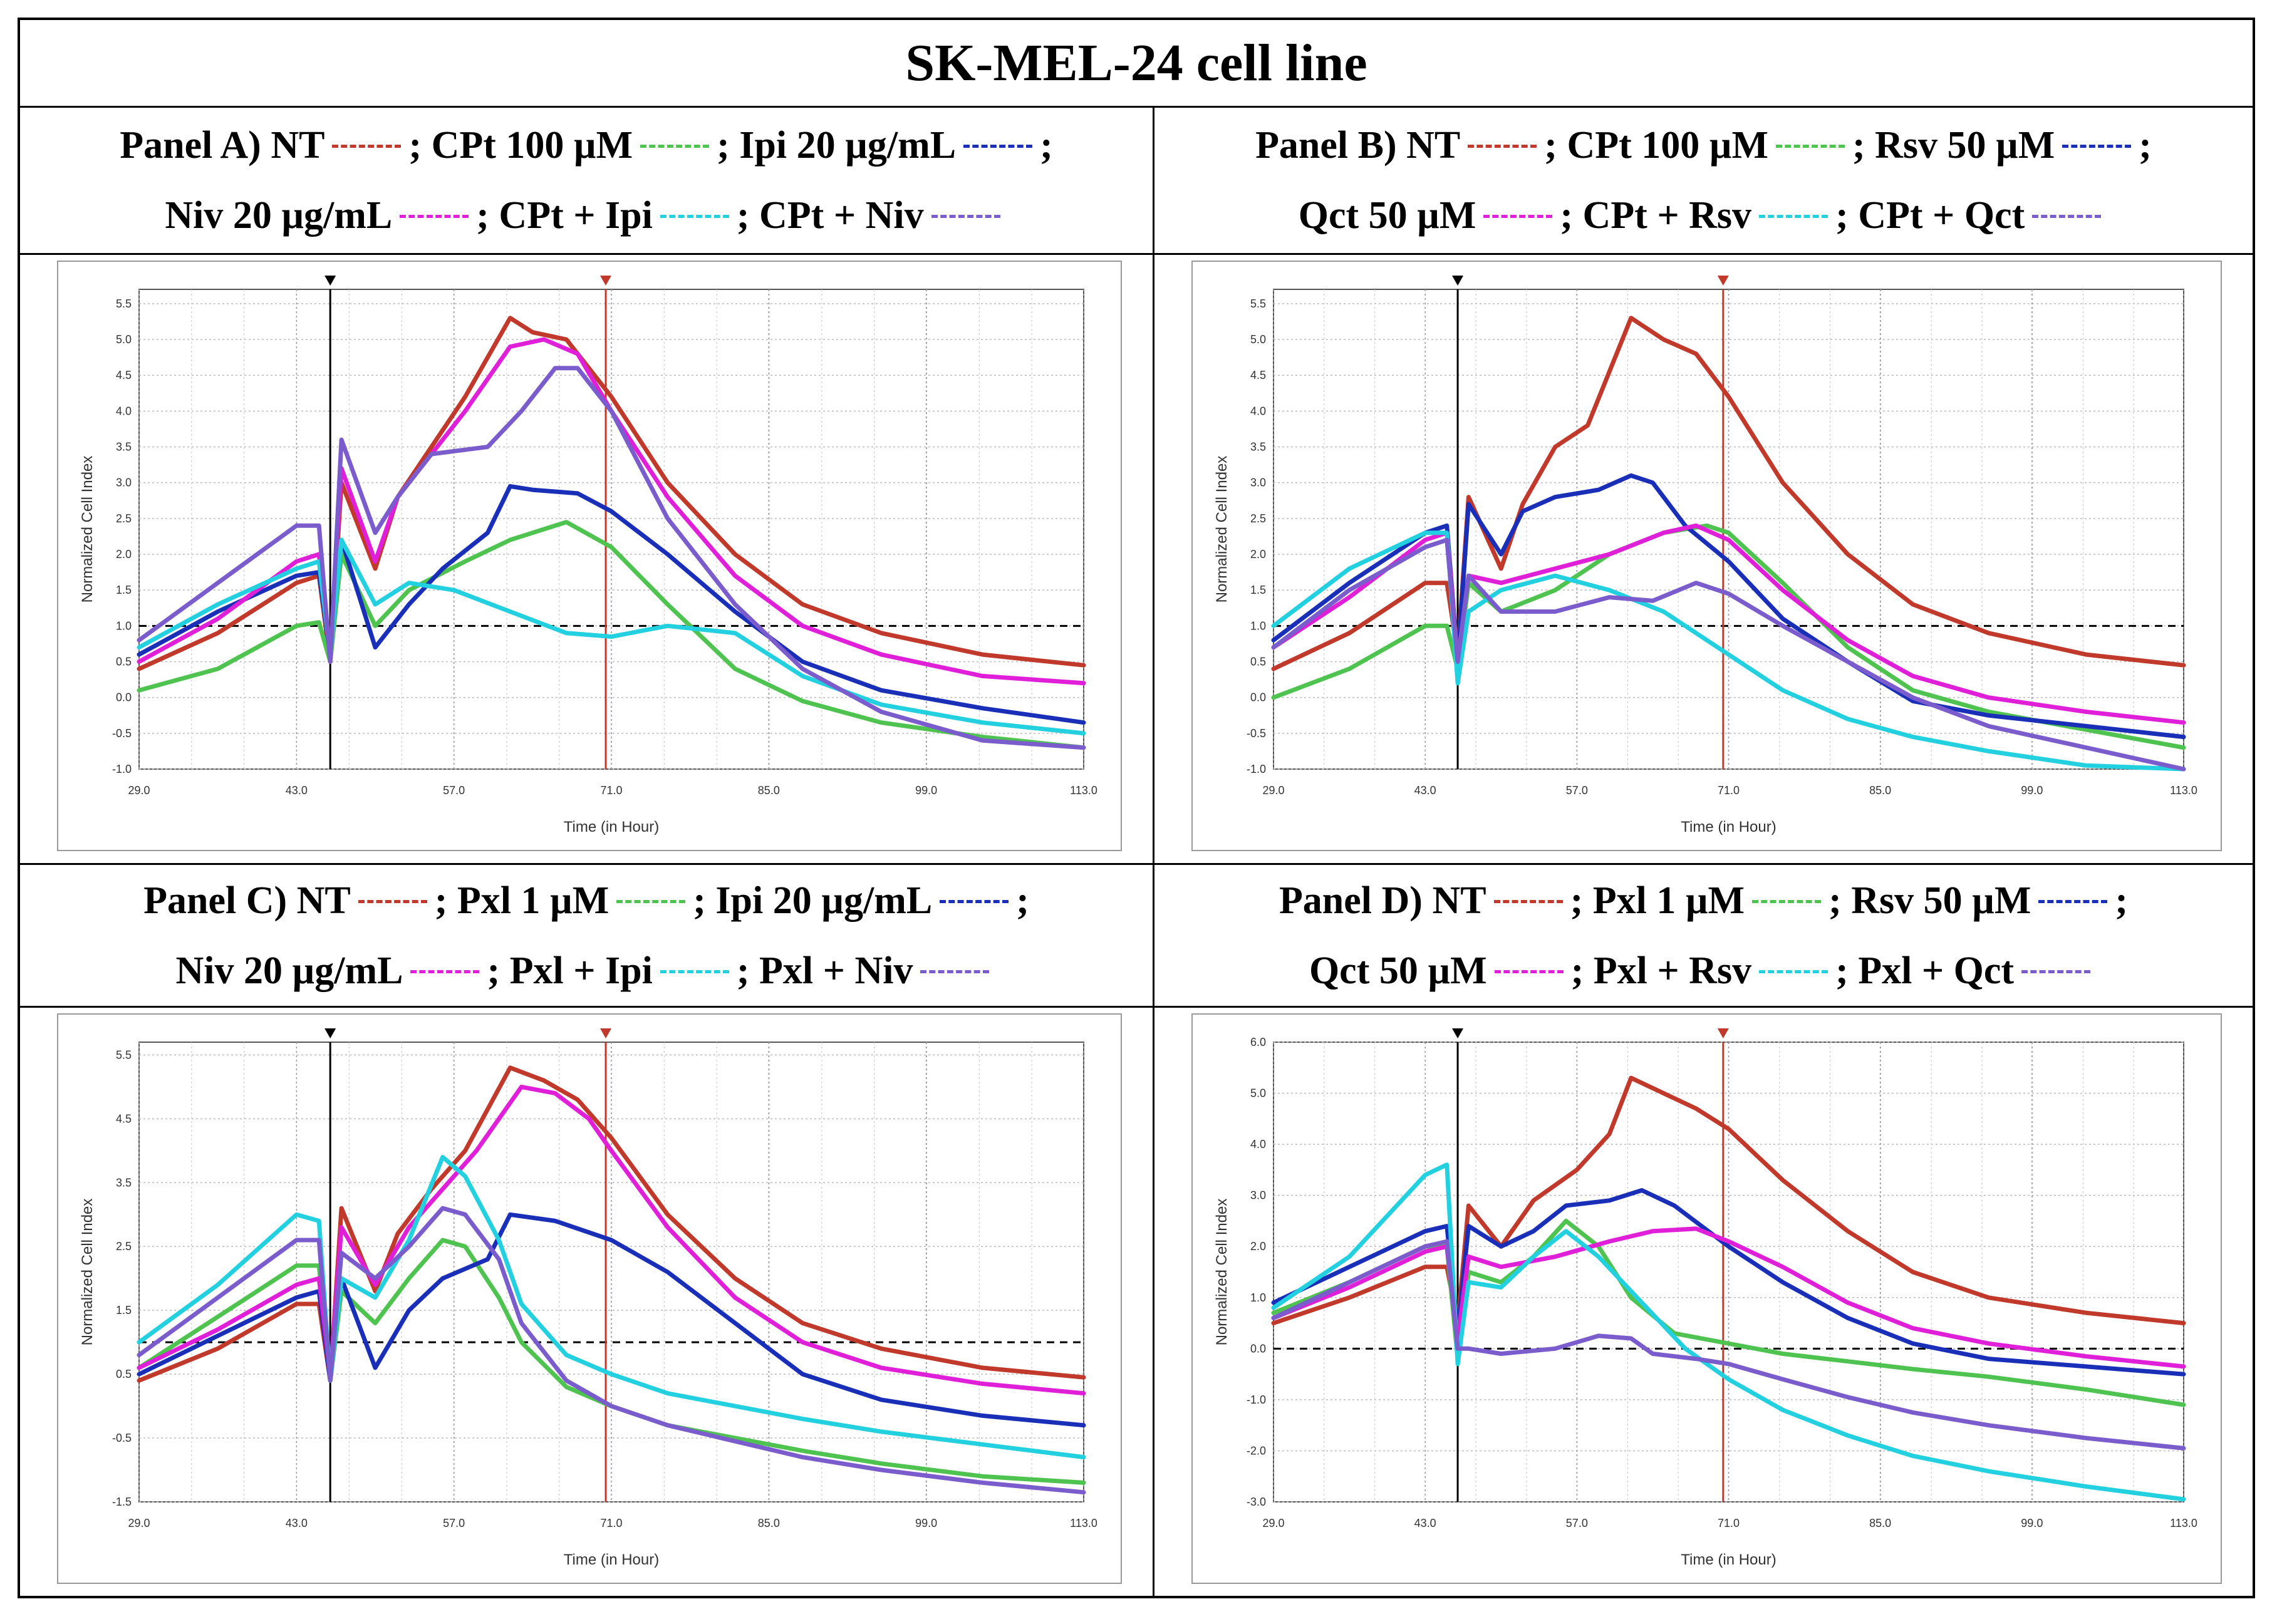 This screenshot has height=1624, width=2272. I want to click on legend-line: Panel A) NT ; CPt 100 µM ; Ipi 20 µg/mL;, so click(586, 145).